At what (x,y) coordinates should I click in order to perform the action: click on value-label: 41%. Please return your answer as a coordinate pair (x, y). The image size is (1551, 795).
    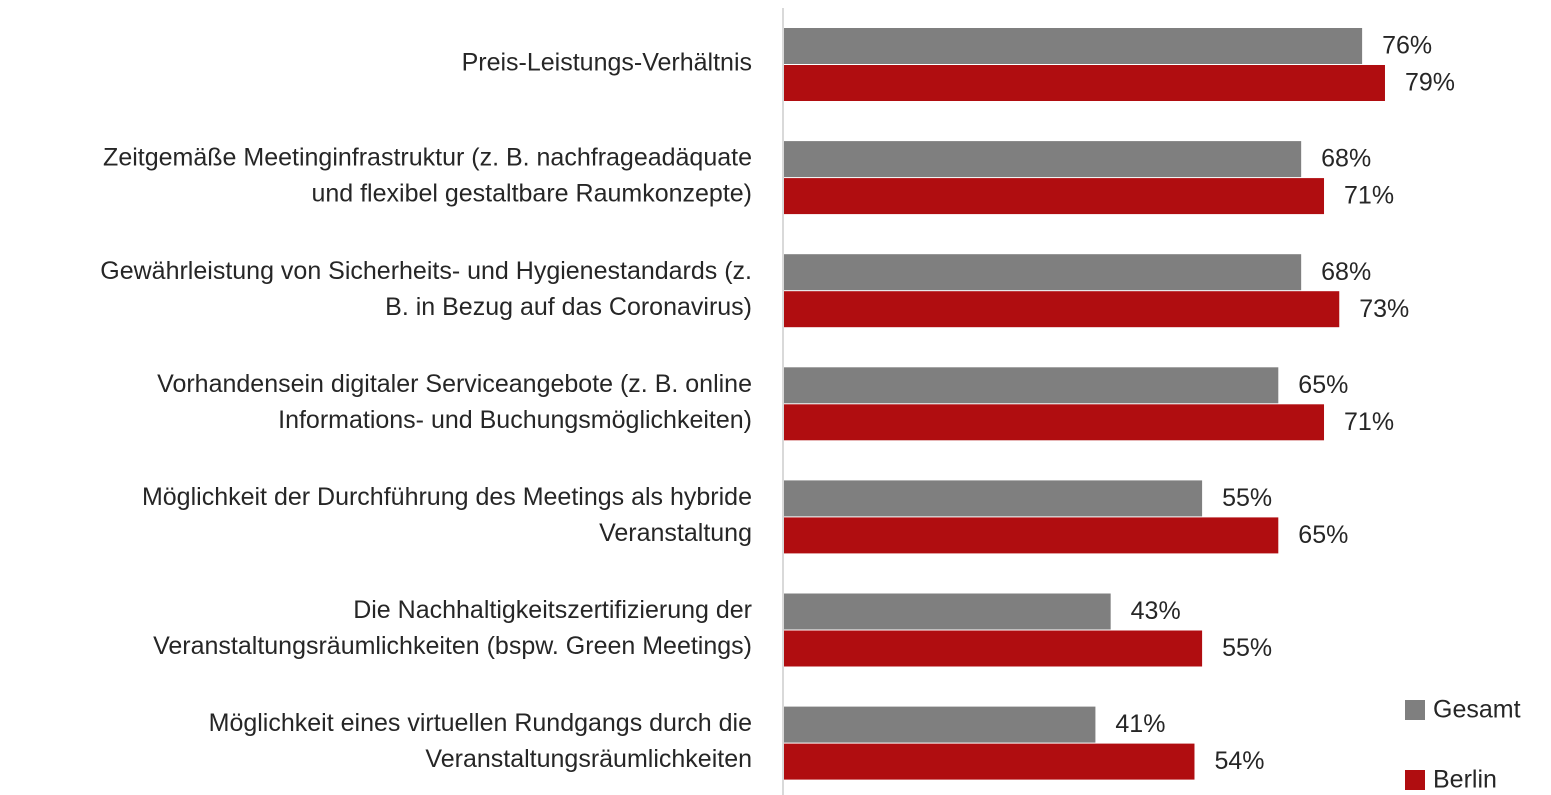
    Looking at the image, I should click on (1140, 724).